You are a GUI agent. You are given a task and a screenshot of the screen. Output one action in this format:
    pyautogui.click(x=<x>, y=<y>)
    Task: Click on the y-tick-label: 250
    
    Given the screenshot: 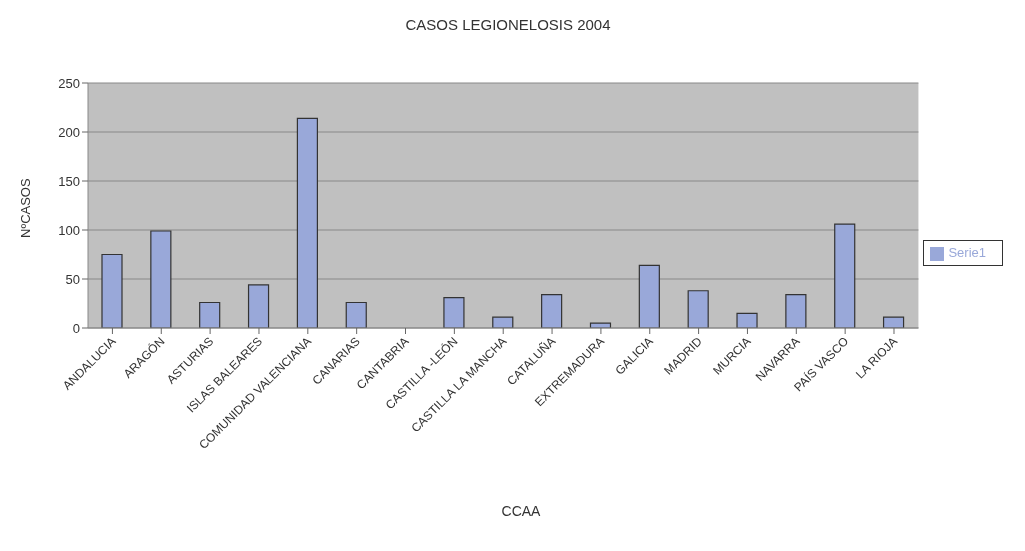 What is the action you would take?
    pyautogui.click(x=69, y=83)
    